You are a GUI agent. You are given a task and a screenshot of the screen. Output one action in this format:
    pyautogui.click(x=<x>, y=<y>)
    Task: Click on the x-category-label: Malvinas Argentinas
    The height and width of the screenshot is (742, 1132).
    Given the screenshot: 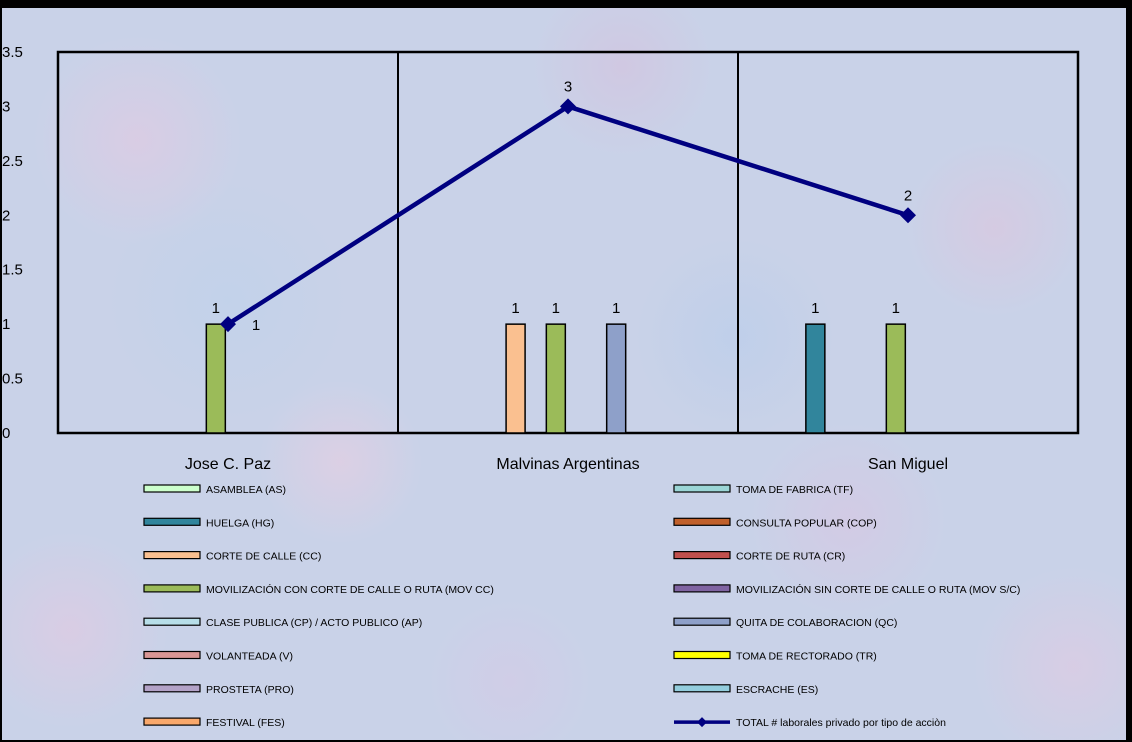 What is the action you would take?
    pyautogui.click(x=567, y=464)
    